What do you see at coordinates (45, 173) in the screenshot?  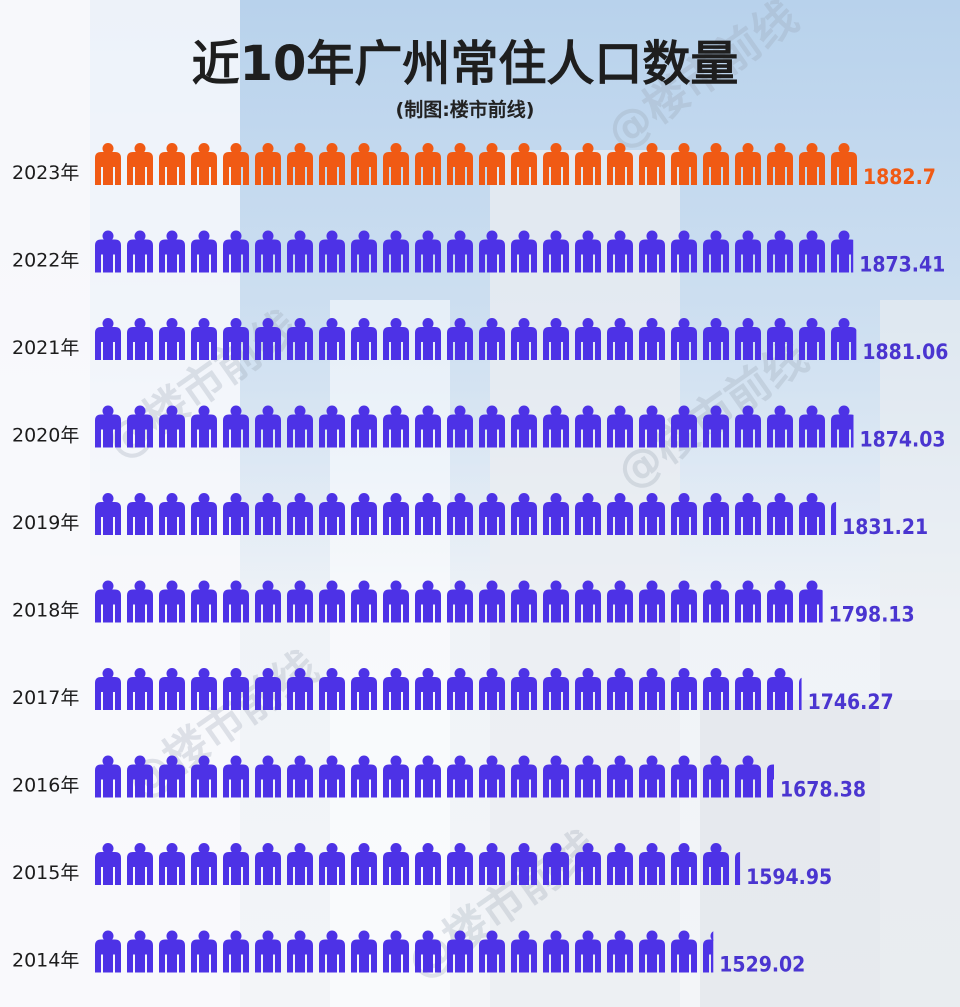 I see `year-label: 2023年` at bounding box center [45, 173].